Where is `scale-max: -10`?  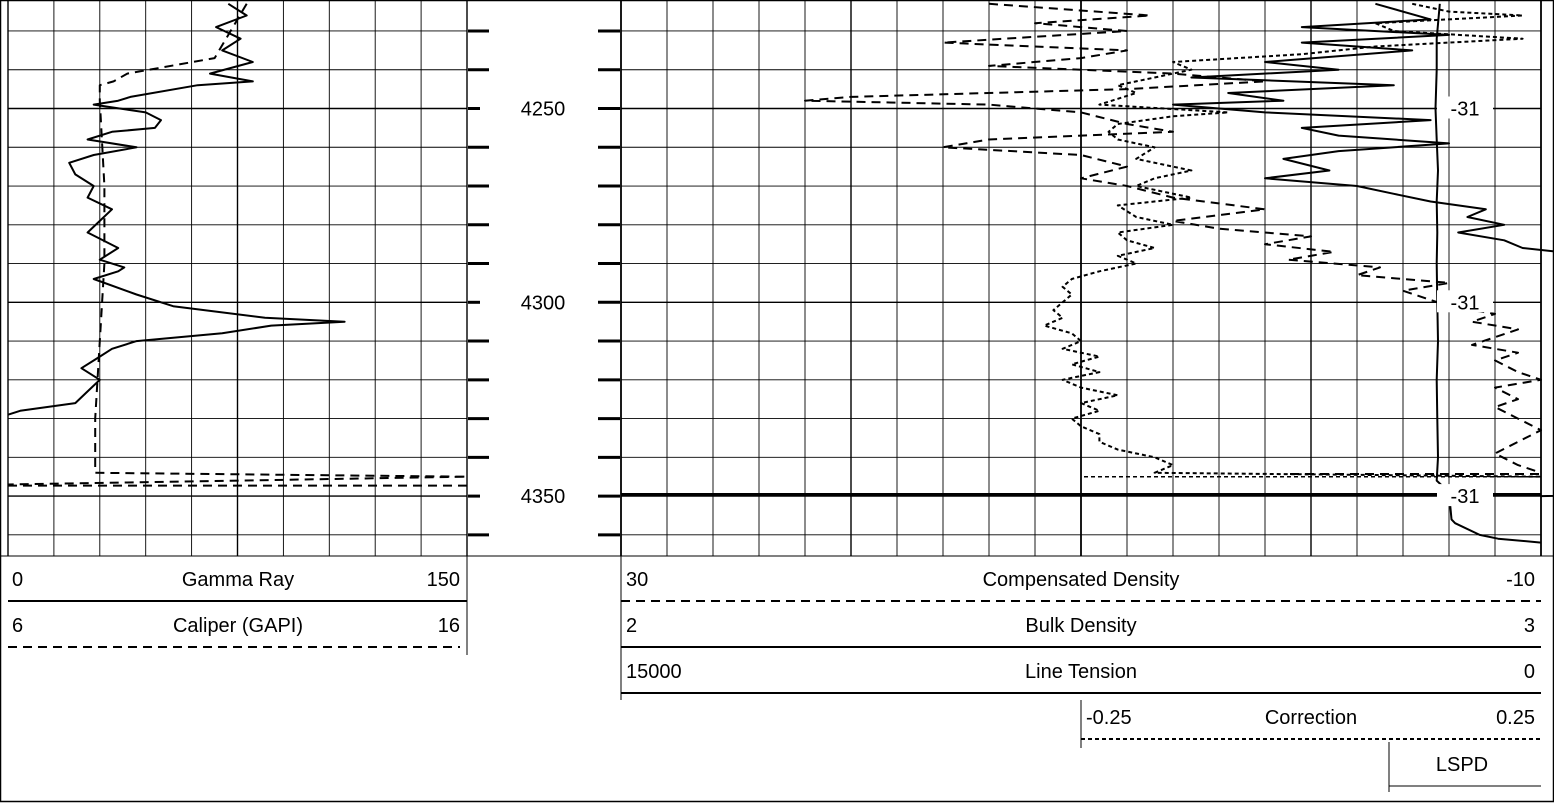 scale-max: -10 is located at coordinates (1520, 580).